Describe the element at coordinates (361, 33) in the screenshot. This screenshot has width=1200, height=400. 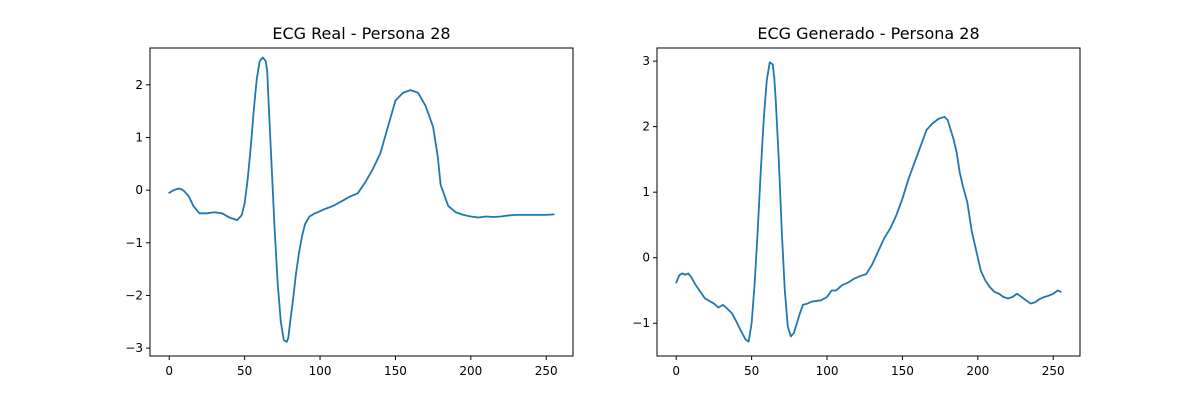
I see `chart-title: ECG Real - Persona 28` at that location.